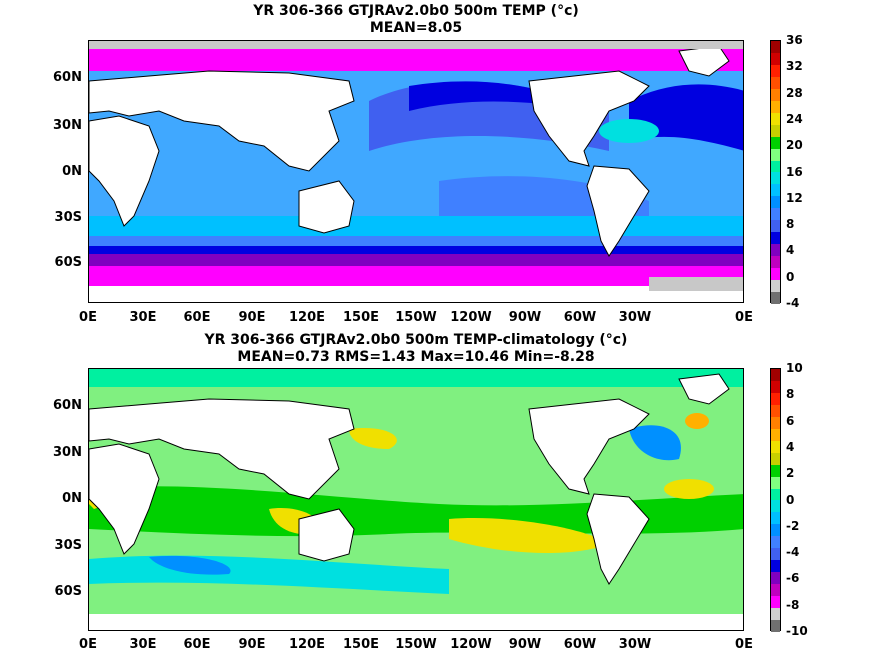 This screenshot has width=875, height=656. I want to click on colorbar-label: 6, so click(790, 420).